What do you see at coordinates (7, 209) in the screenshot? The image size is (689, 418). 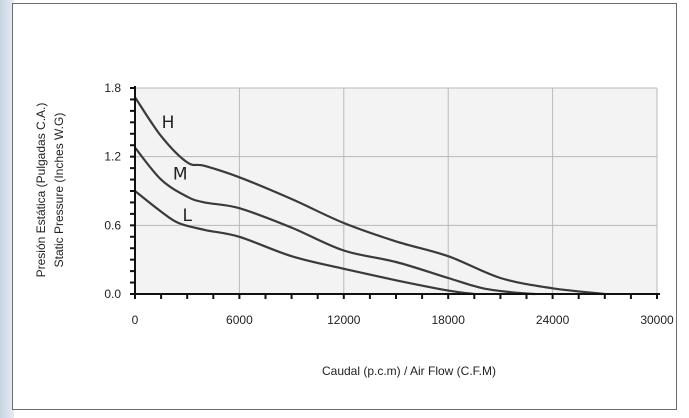 I see `left-edge-strip` at bounding box center [7, 209].